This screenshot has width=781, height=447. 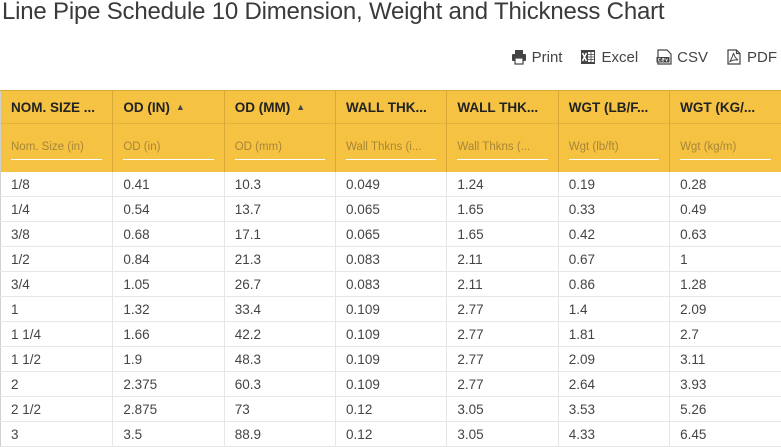 What do you see at coordinates (57, 259) in the screenshot?
I see `table-cell: 1/2` at bounding box center [57, 259].